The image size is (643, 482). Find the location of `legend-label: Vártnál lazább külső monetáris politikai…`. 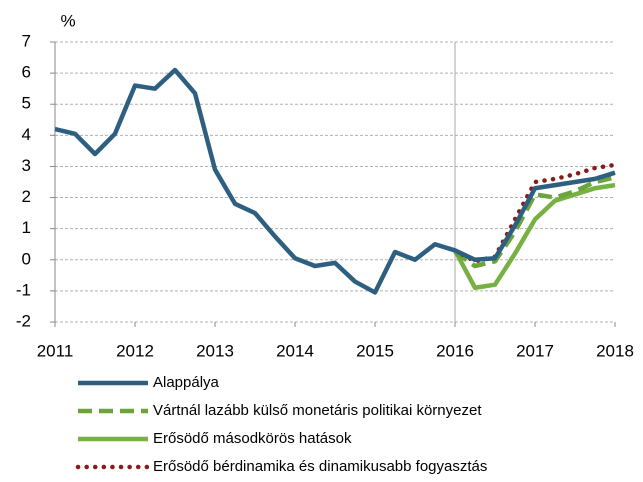

legend-label: Vártnál lazább külső monetáris politikai… is located at coordinates (317, 410).